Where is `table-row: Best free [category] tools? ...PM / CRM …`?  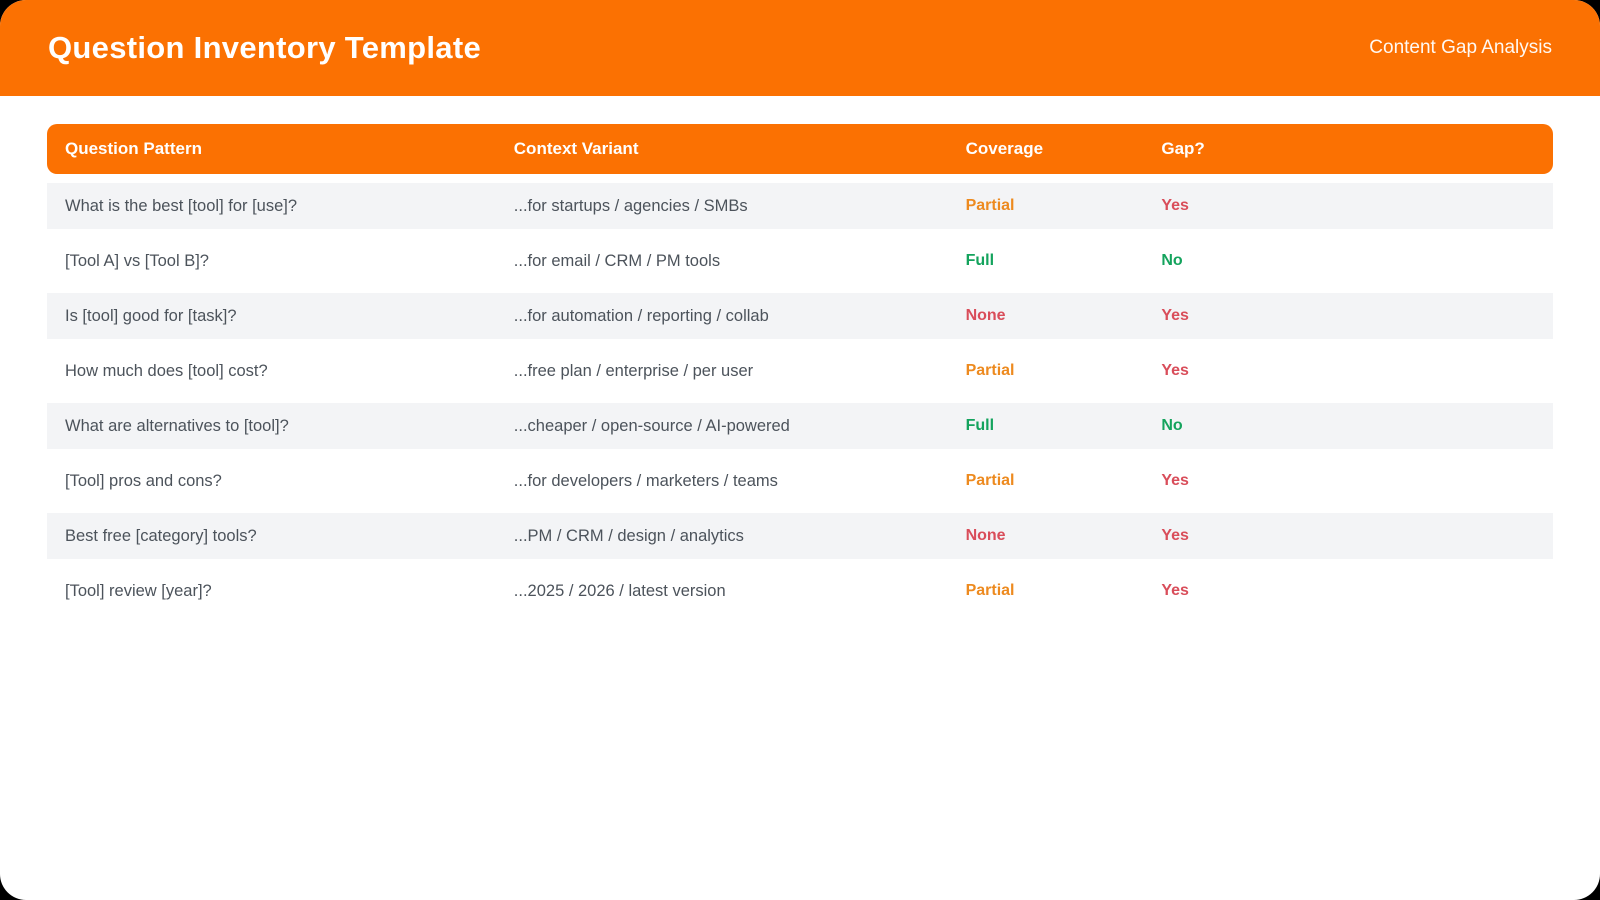 table-row: Best free [category] tools? ...PM / CRM … is located at coordinates (800, 536).